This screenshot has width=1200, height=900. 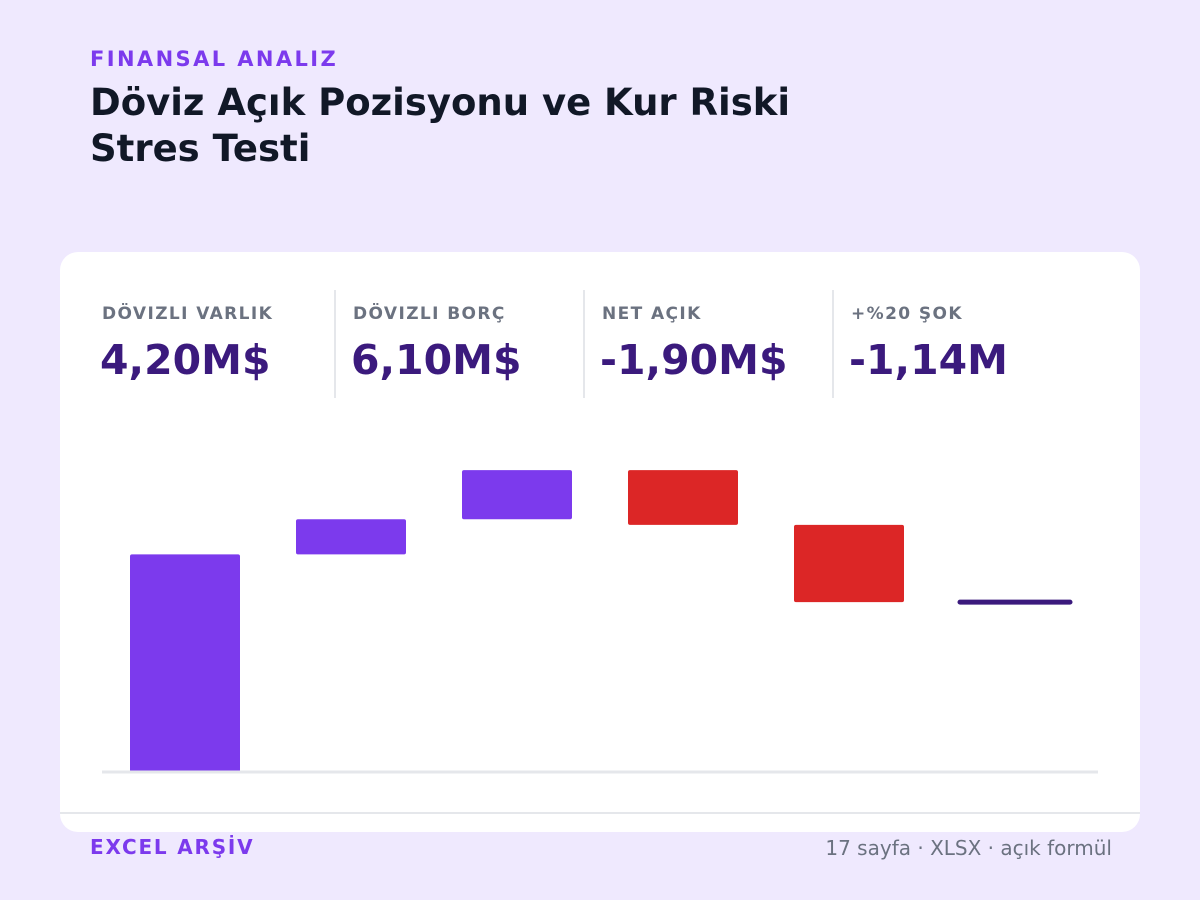 I want to click on kpi-fx-liabilities: DÖVIZLI BORÇ 6,10M$, so click(x=450, y=344).